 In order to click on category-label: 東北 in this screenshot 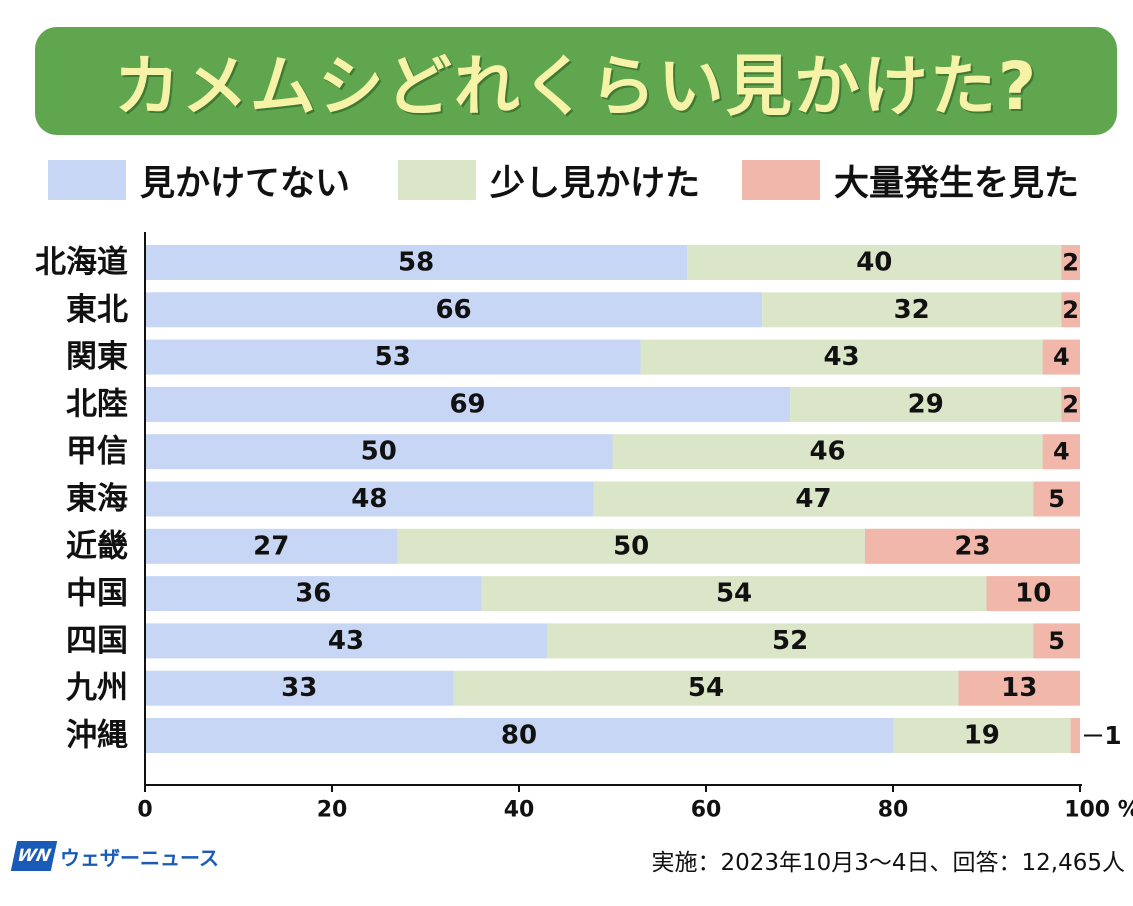, I will do `click(97, 310)`.